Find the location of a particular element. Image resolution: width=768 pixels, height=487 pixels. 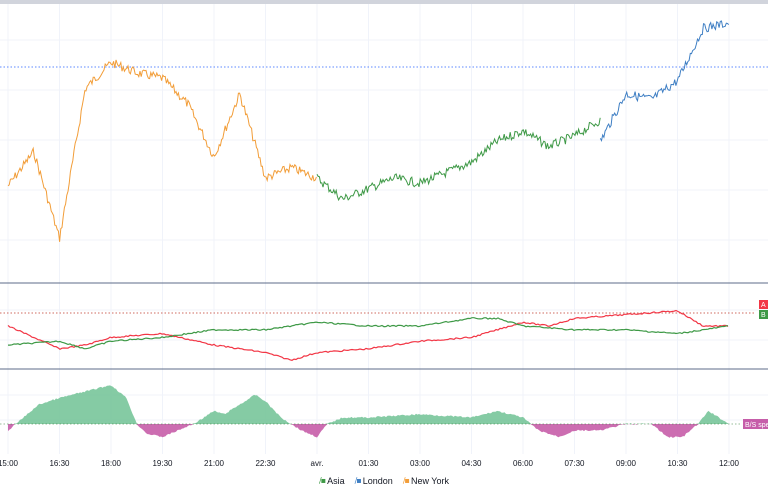

indicator-series-b is located at coordinates (368, 333).